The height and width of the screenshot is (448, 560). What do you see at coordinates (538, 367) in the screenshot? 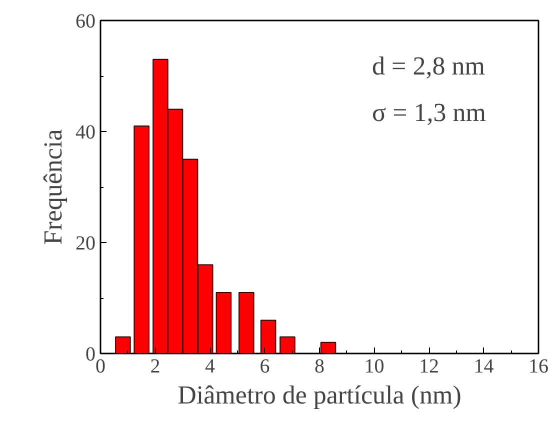
I see `x-tick-label: 16` at bounding box center [538, 367].